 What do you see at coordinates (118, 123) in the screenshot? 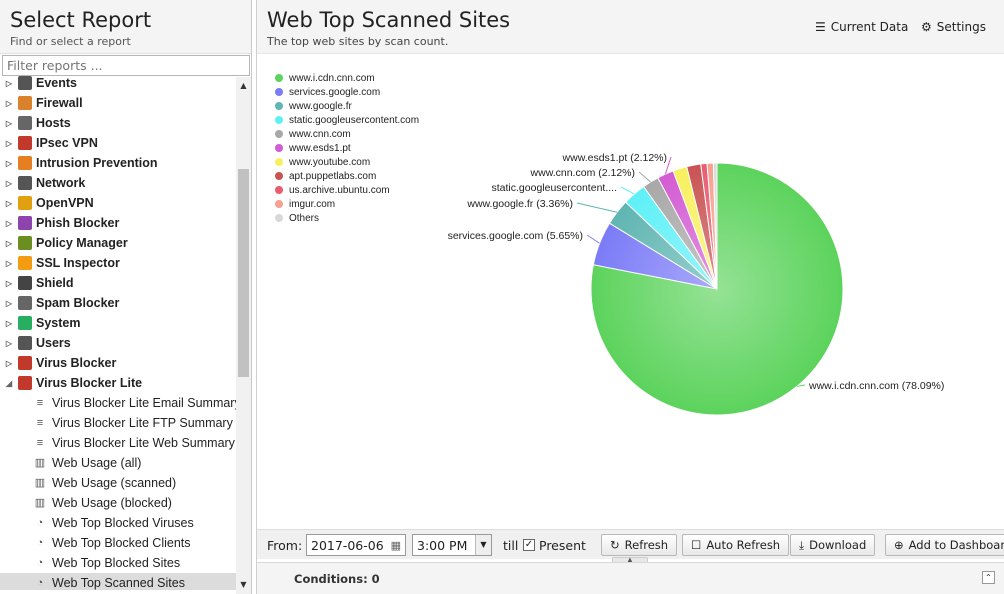
I see `tree-category: ▷ Hosts` at bounding box center [118, 123].